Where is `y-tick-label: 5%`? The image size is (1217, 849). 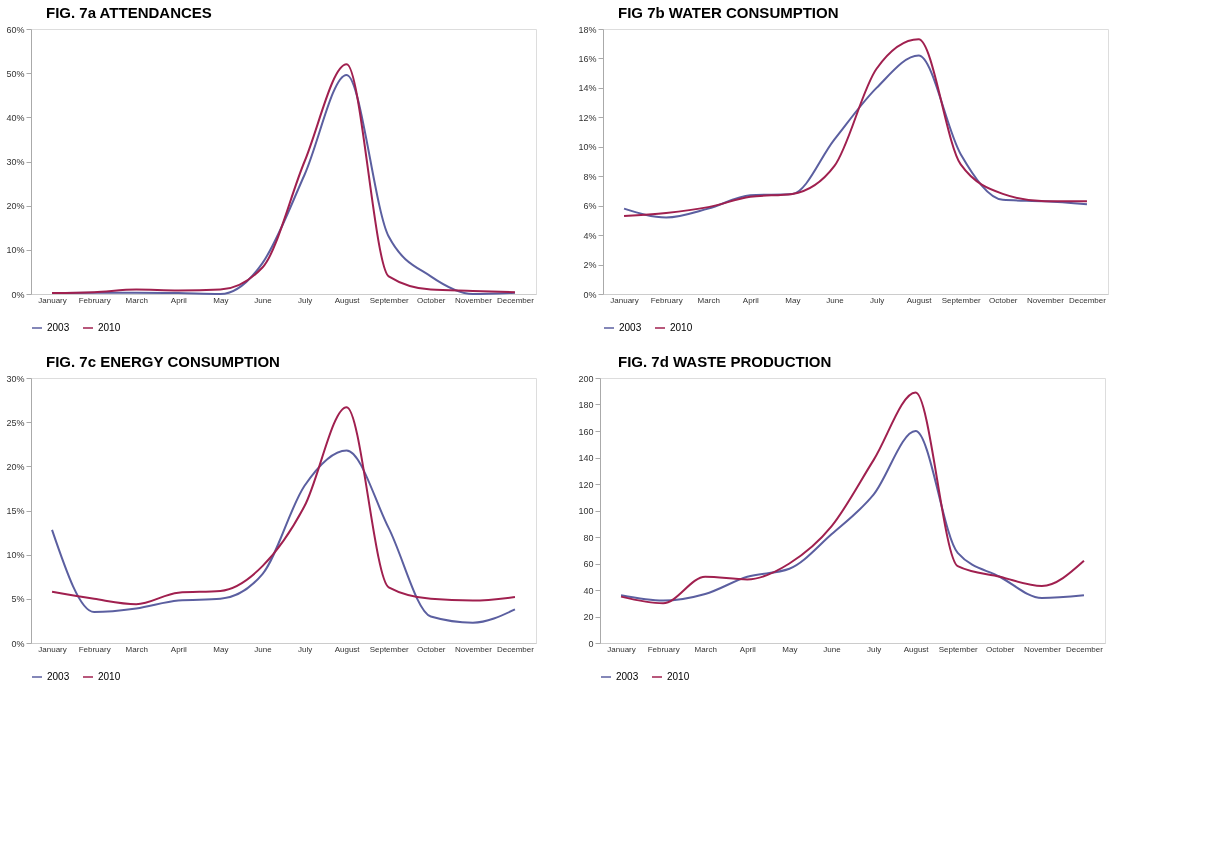
y-tick-label: 5% is located at coordinates (18, 599).